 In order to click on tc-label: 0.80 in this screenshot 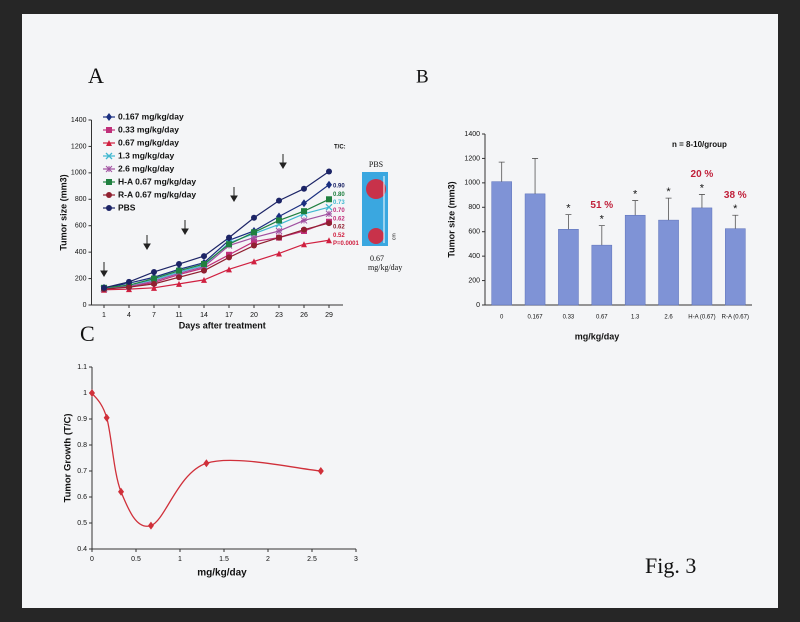, I will do `click(339, 195)`.